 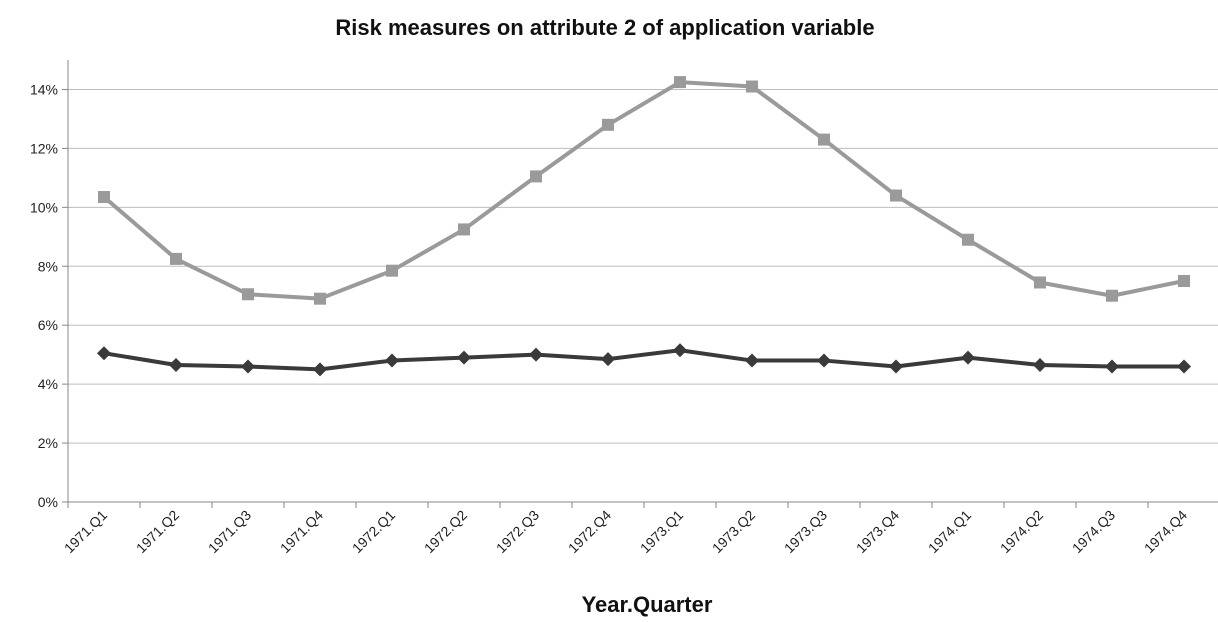 What do you see at coordinates (301, 531) in the screenshot?
I see `x-tick-label: 1971.Q4` at bounding box center [301, 531].